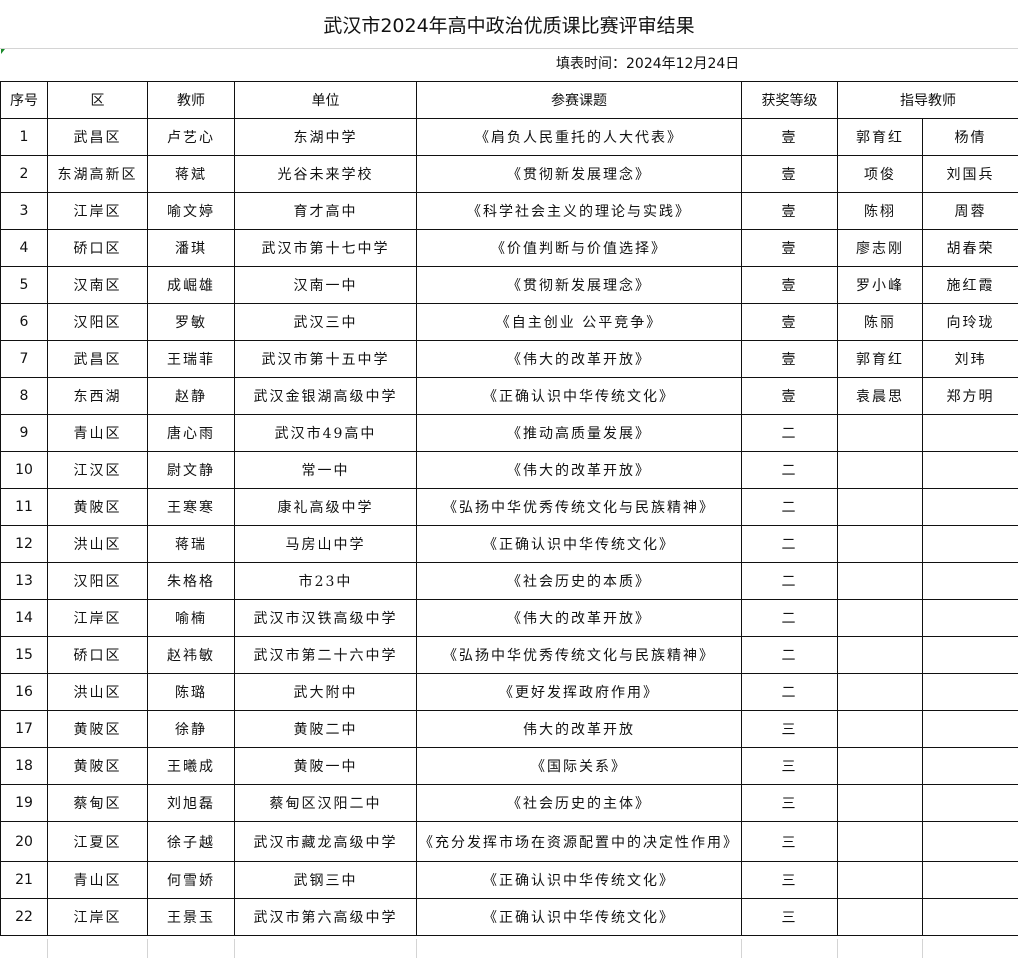  I want to click on cell-mentor-1: 项俊, so click(880, 174).